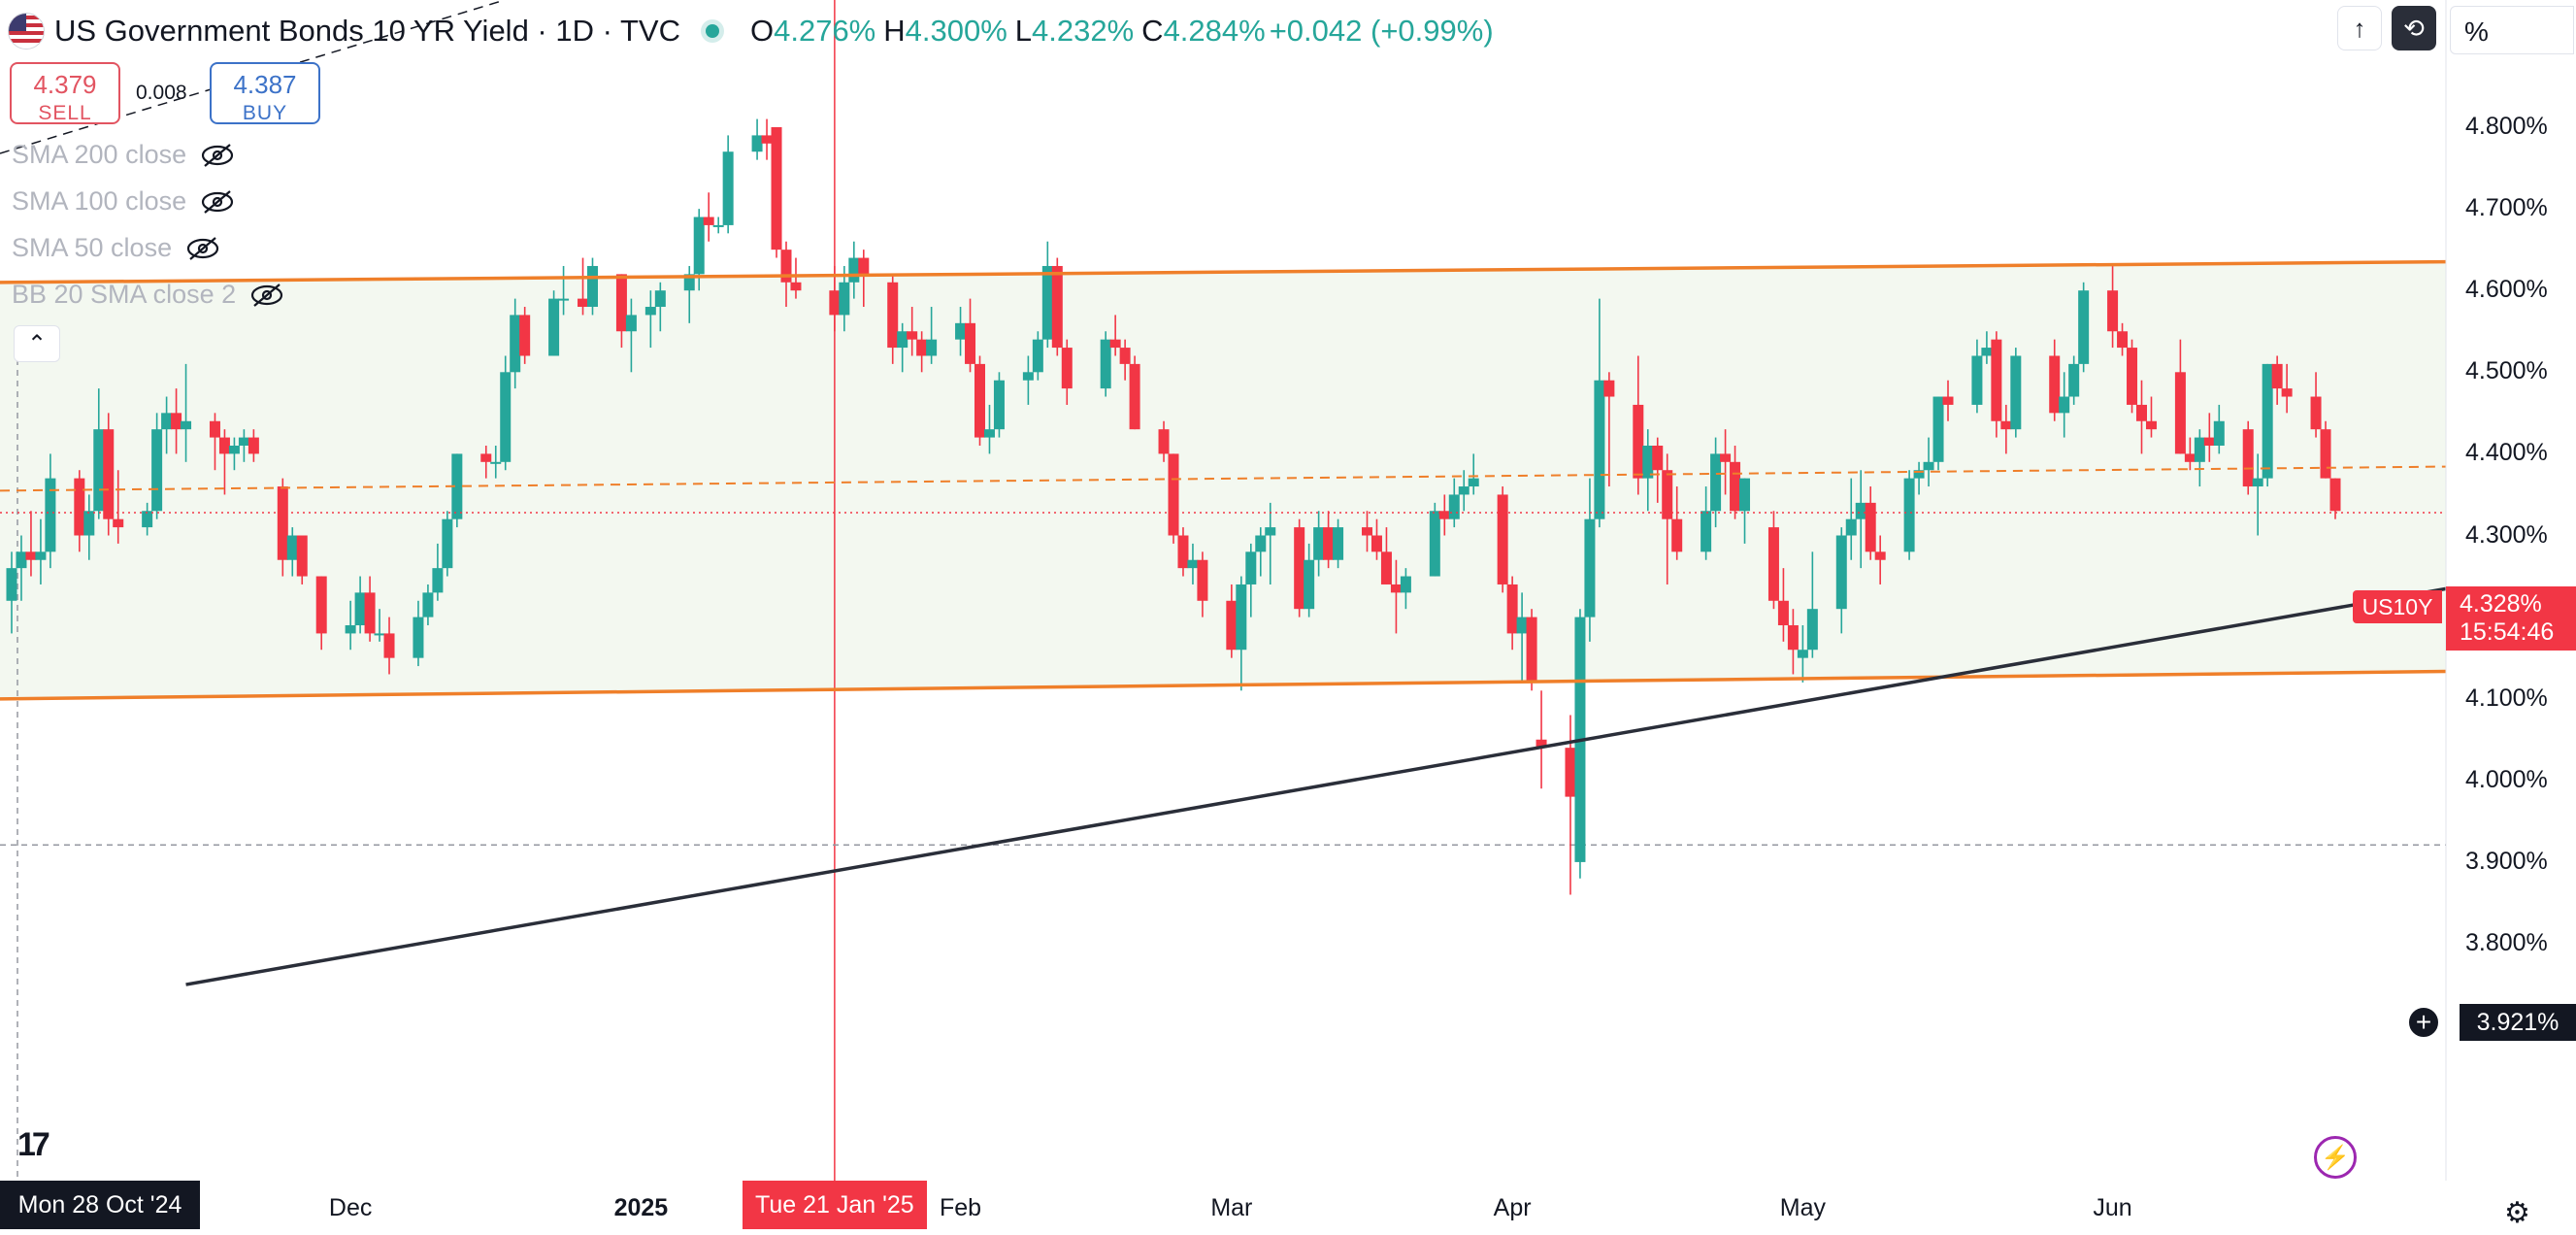  What do you see at coordinates (33, 1144) in the screenshot?
I see `tradingview-logo: 17` at bounding box center [33, 1144].